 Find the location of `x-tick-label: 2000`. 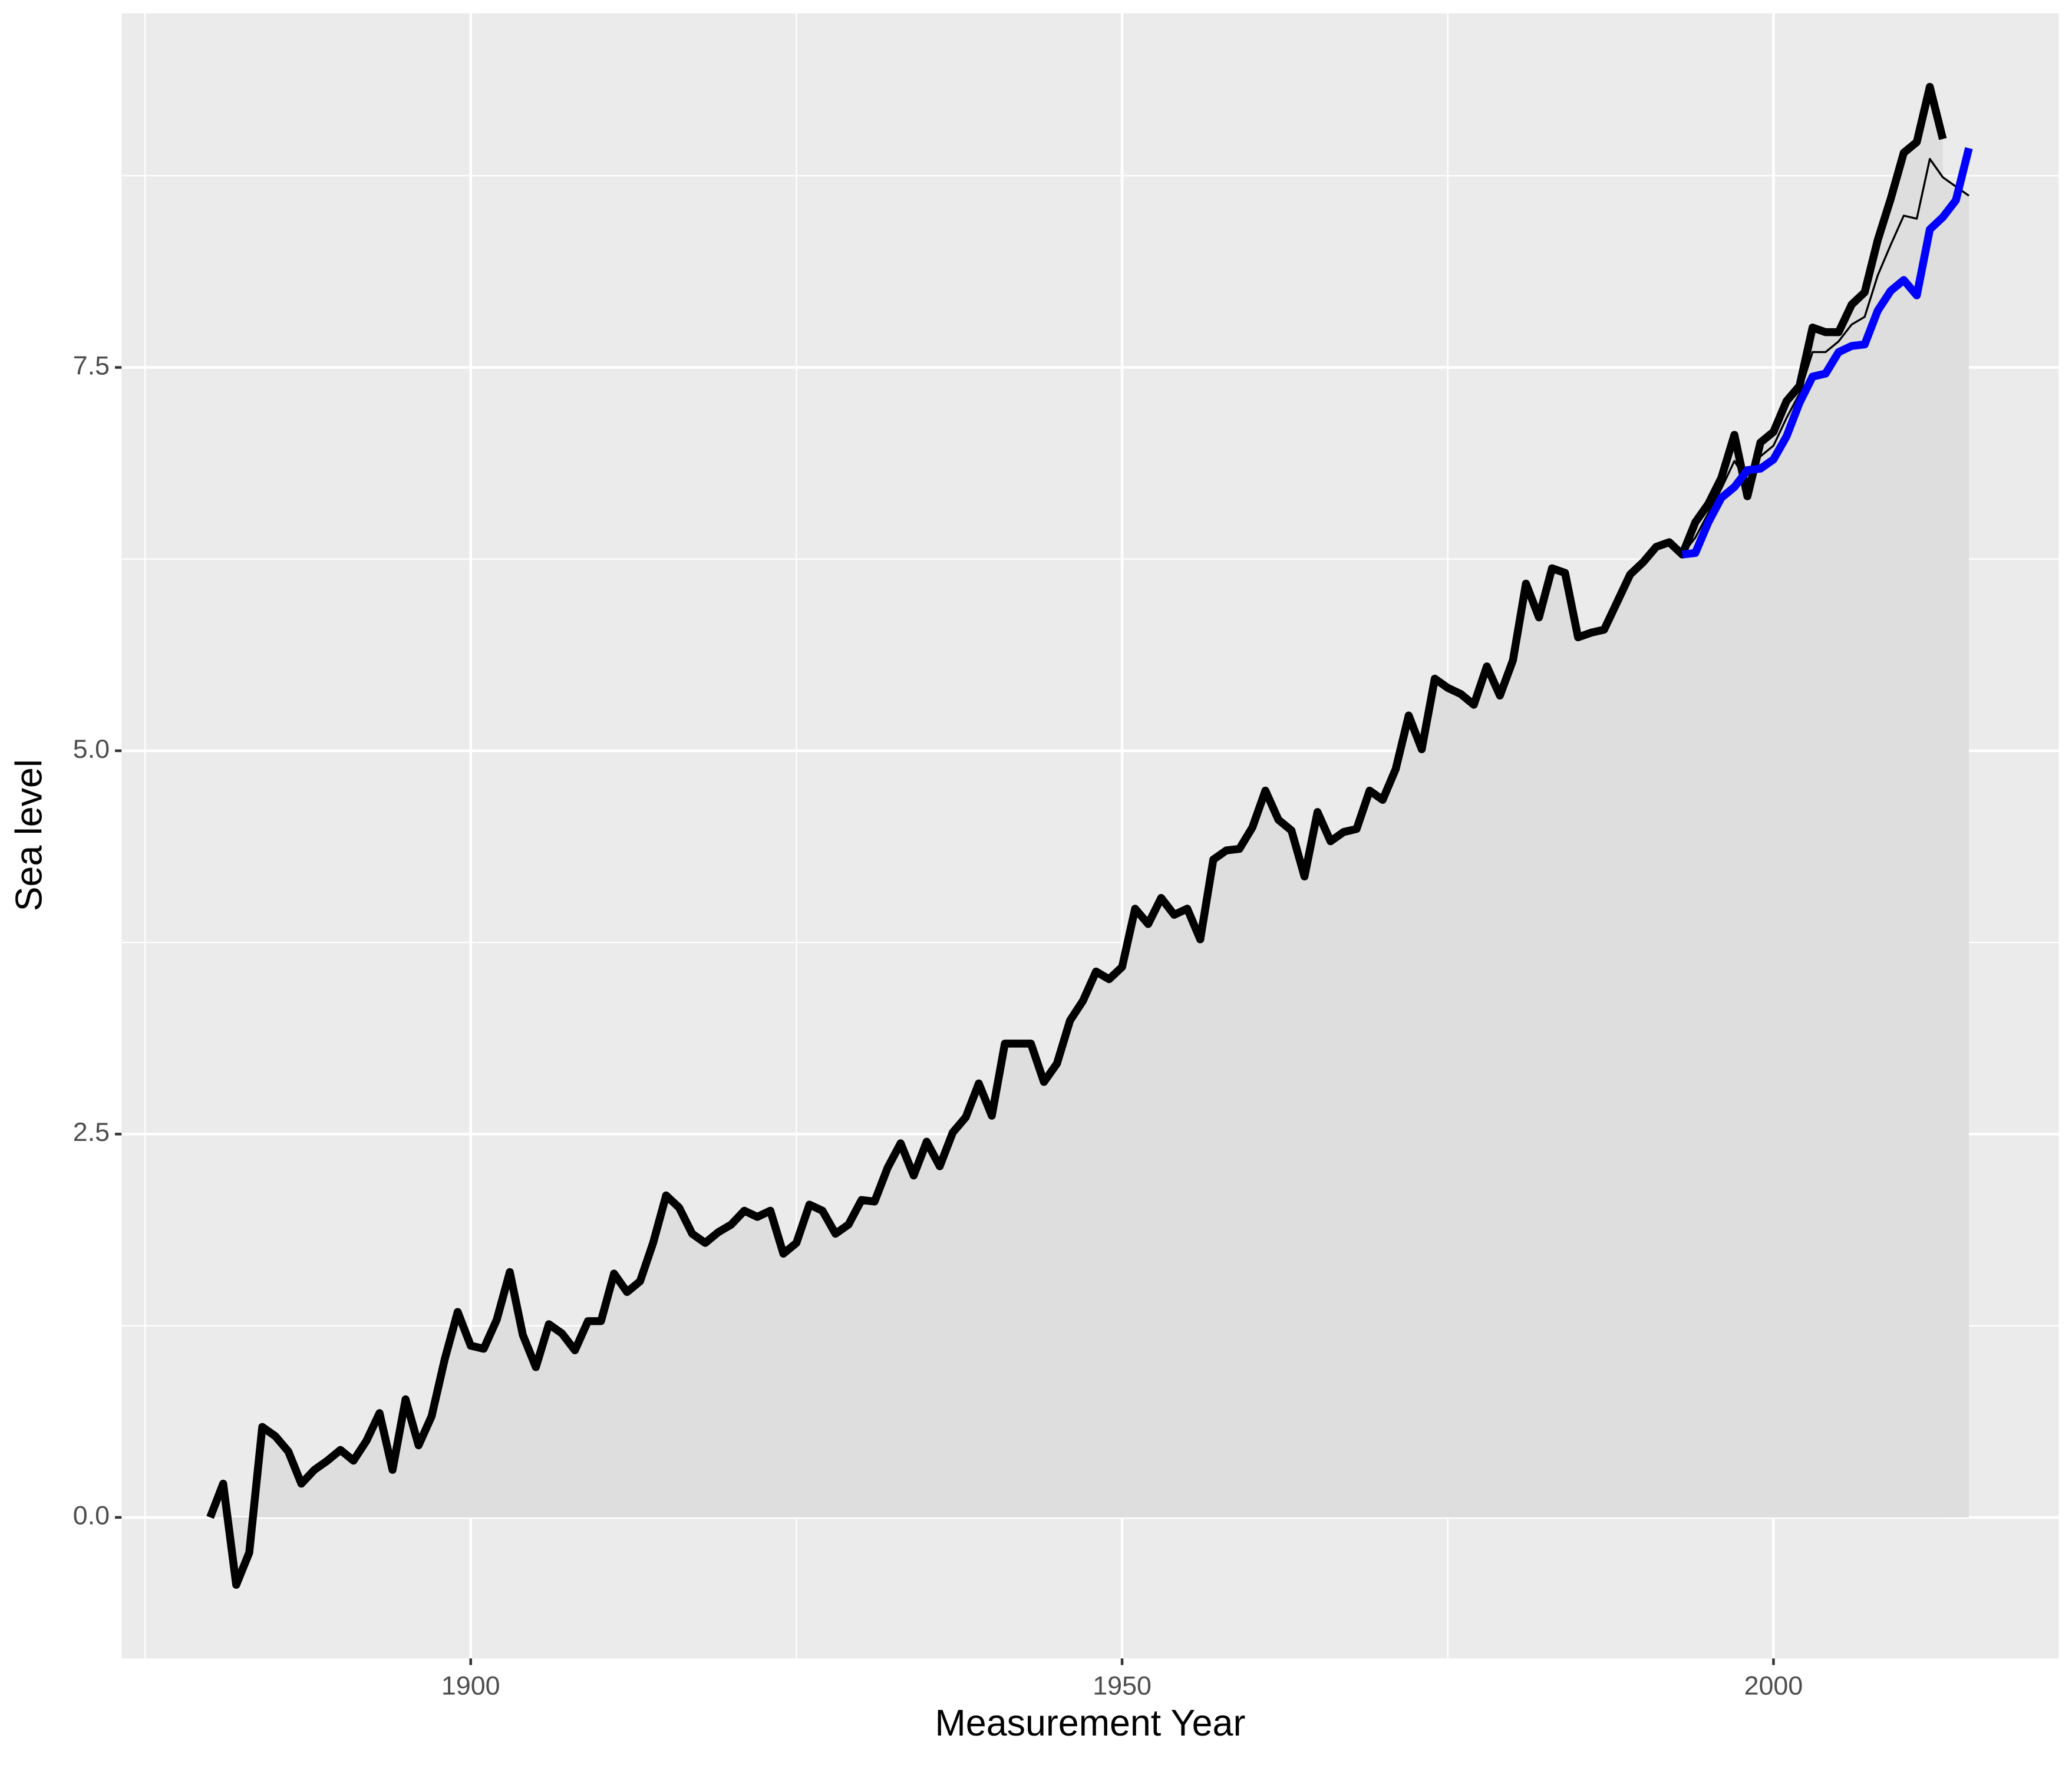

x-tick-label: 2000 is located at coordinates (1773, 1685).